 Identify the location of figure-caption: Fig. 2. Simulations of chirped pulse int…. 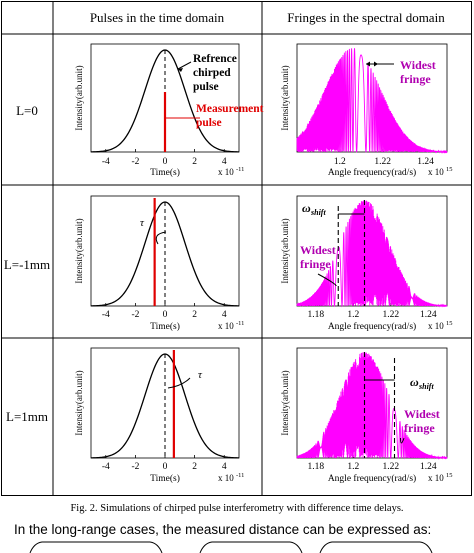
(237, 508).